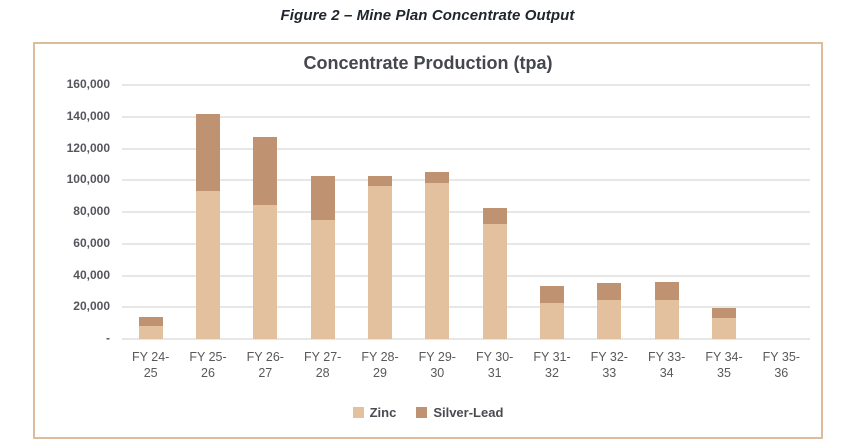  What do you see at coordinates (380, 365) in the screenshot?
I see `x-axis-tick-label: FY 28- 29` at bounding box center [380, 365].